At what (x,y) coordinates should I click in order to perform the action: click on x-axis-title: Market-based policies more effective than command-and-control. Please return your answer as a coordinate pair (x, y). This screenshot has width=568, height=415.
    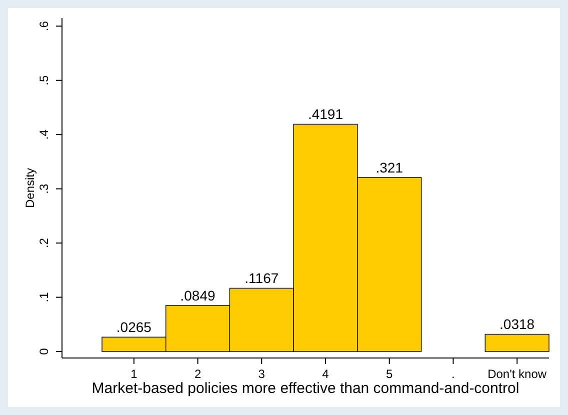
    Looking at the image, I should click on (306, 388).